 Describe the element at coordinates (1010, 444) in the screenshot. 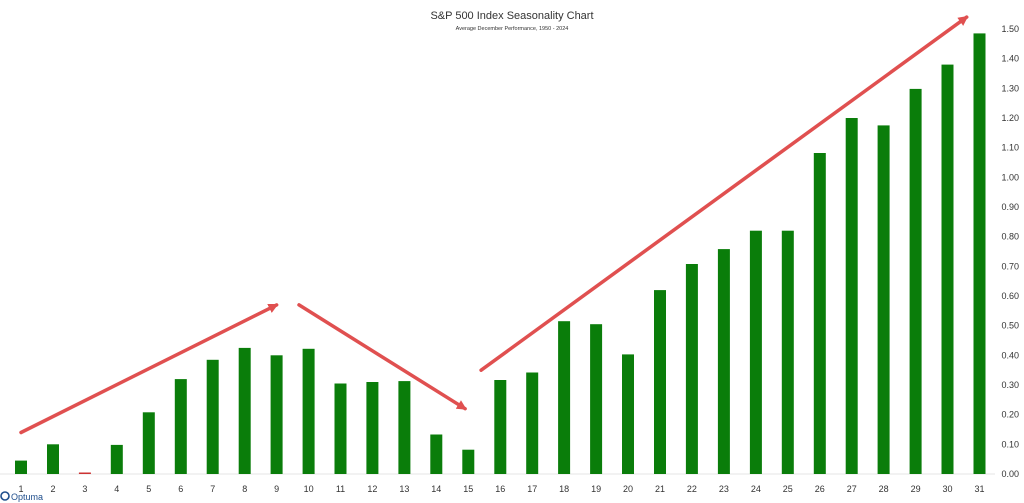

I see `y-tick-label: 0.10` at that location.